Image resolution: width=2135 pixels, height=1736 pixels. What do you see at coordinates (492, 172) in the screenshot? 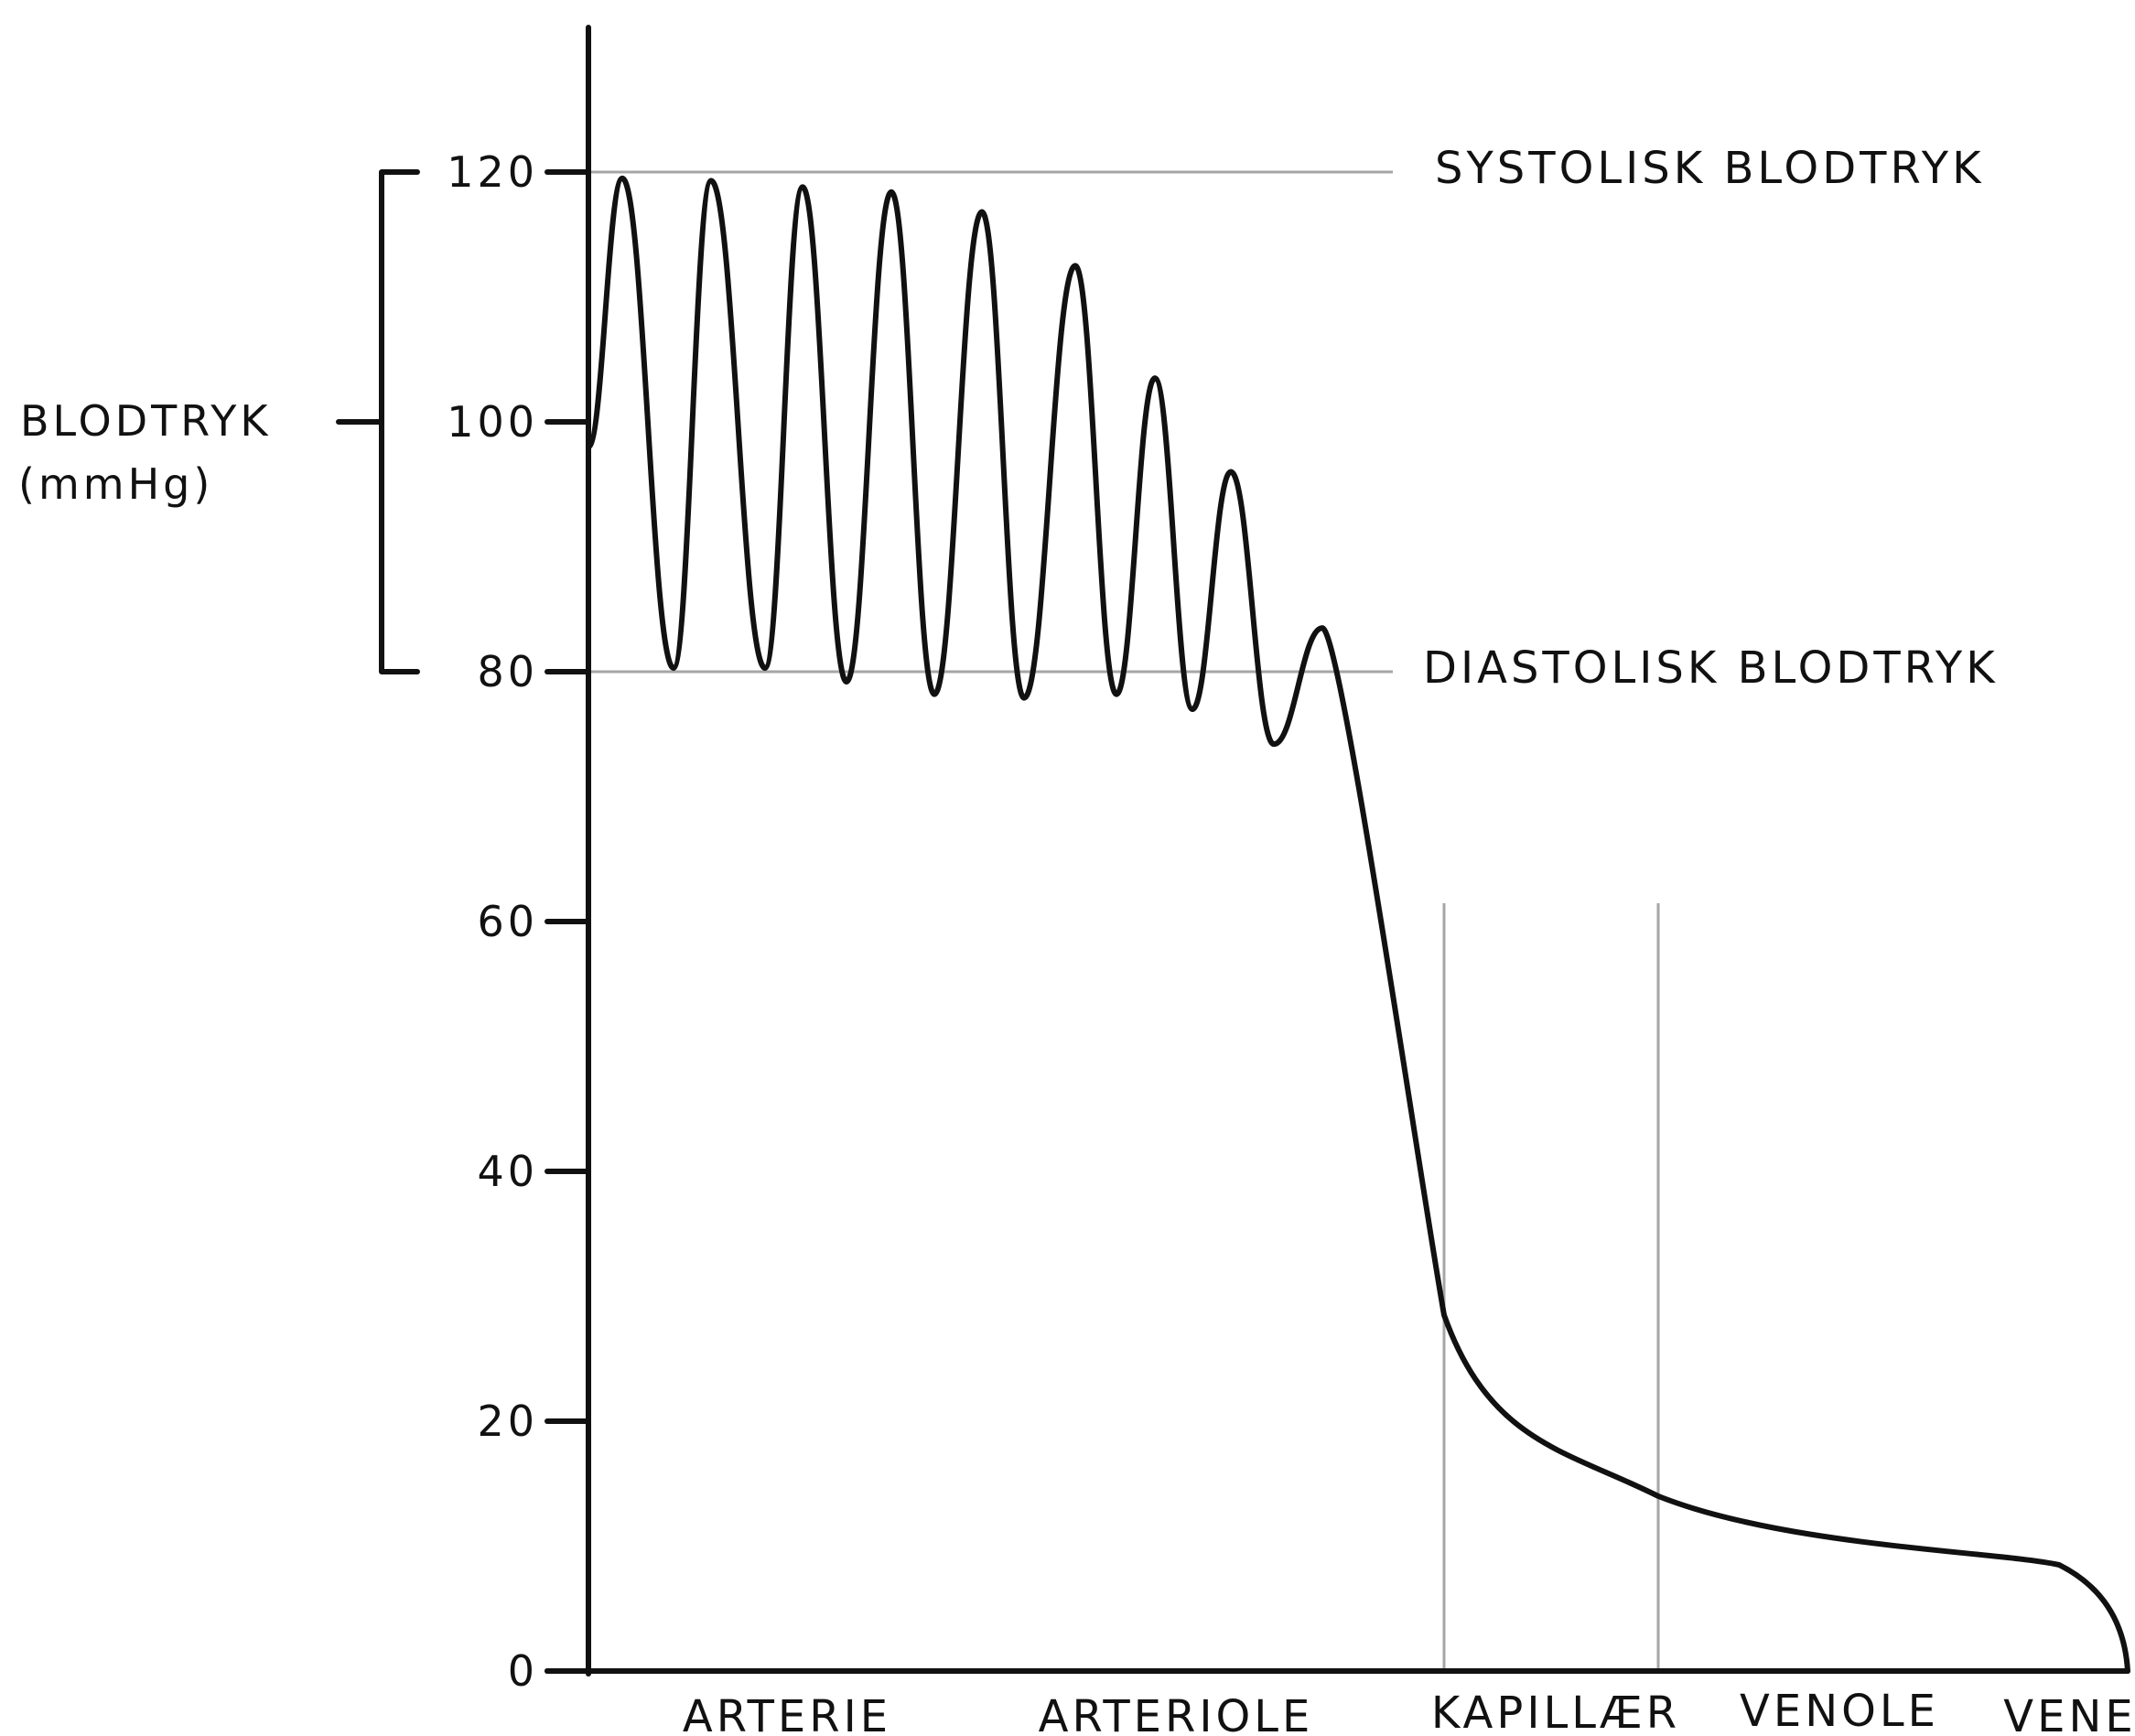
I see `y-tick-label-120: 120` at bounding box center [492, 172].